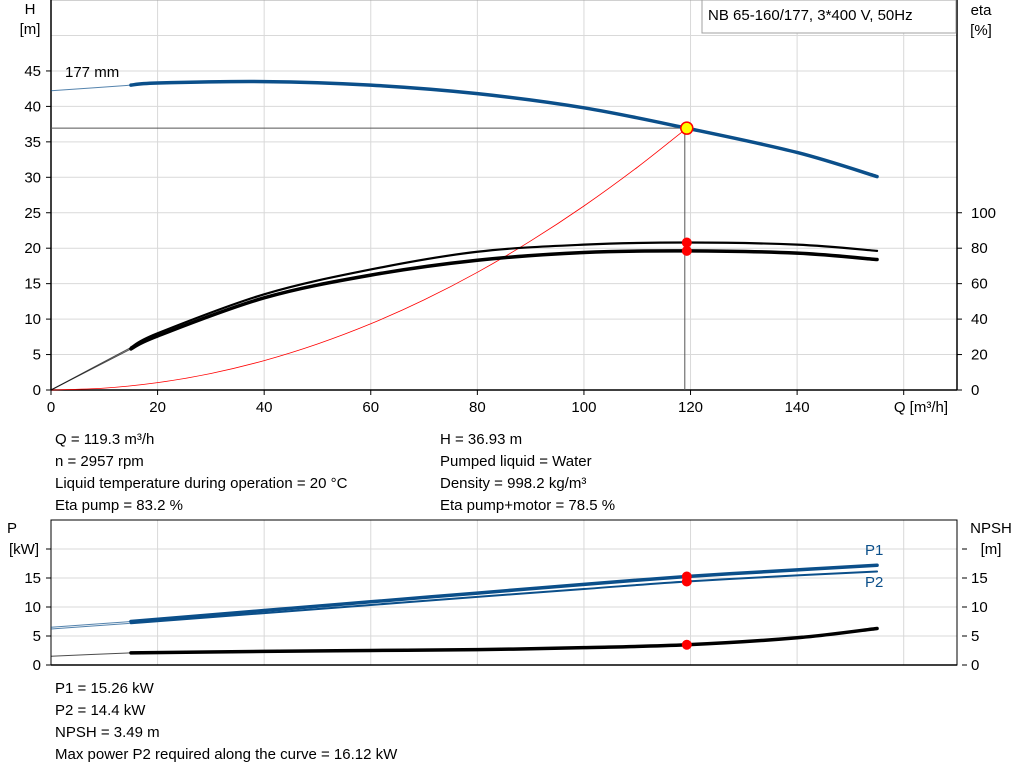 The image size is (1024, 781). I want to click on y-tick-label: 35, so click(32, 142).